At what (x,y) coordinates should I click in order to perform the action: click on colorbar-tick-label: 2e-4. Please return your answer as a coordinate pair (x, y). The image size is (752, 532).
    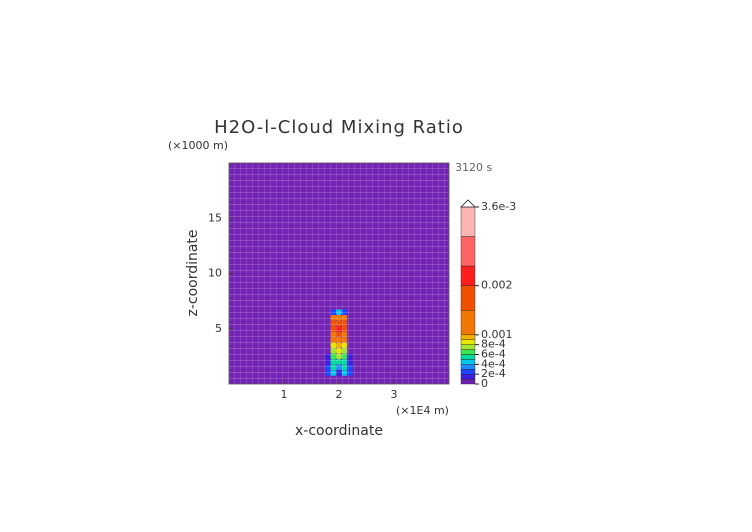
    Looking at the image, I should click on (493, 373).